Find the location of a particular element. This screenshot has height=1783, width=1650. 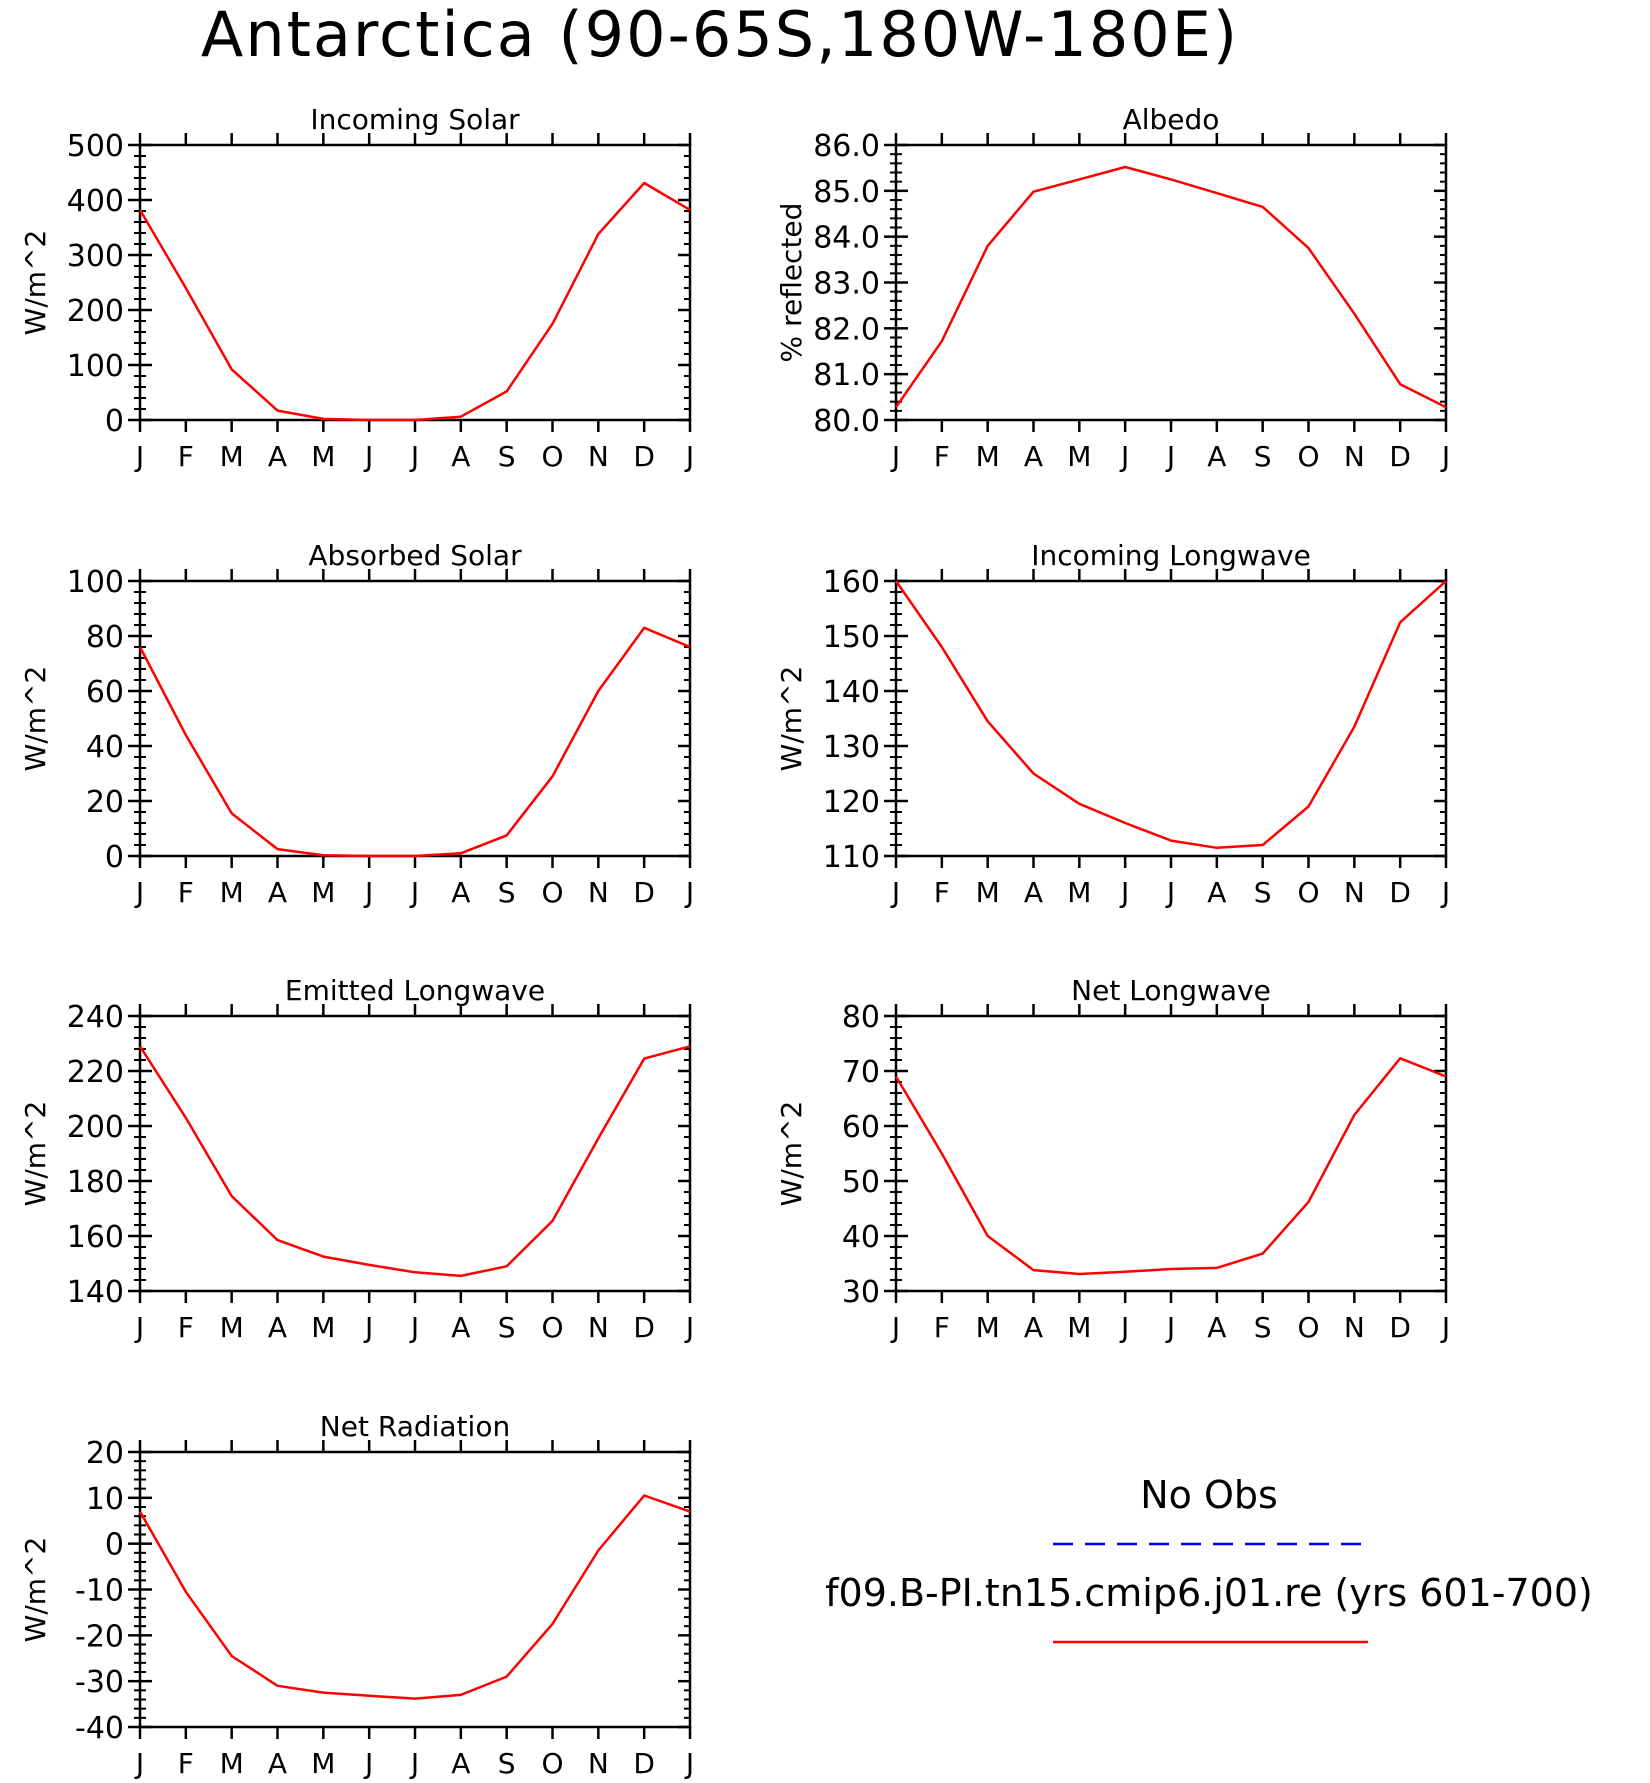

y-tick-label: 80 is located at coordinates (105, 637).